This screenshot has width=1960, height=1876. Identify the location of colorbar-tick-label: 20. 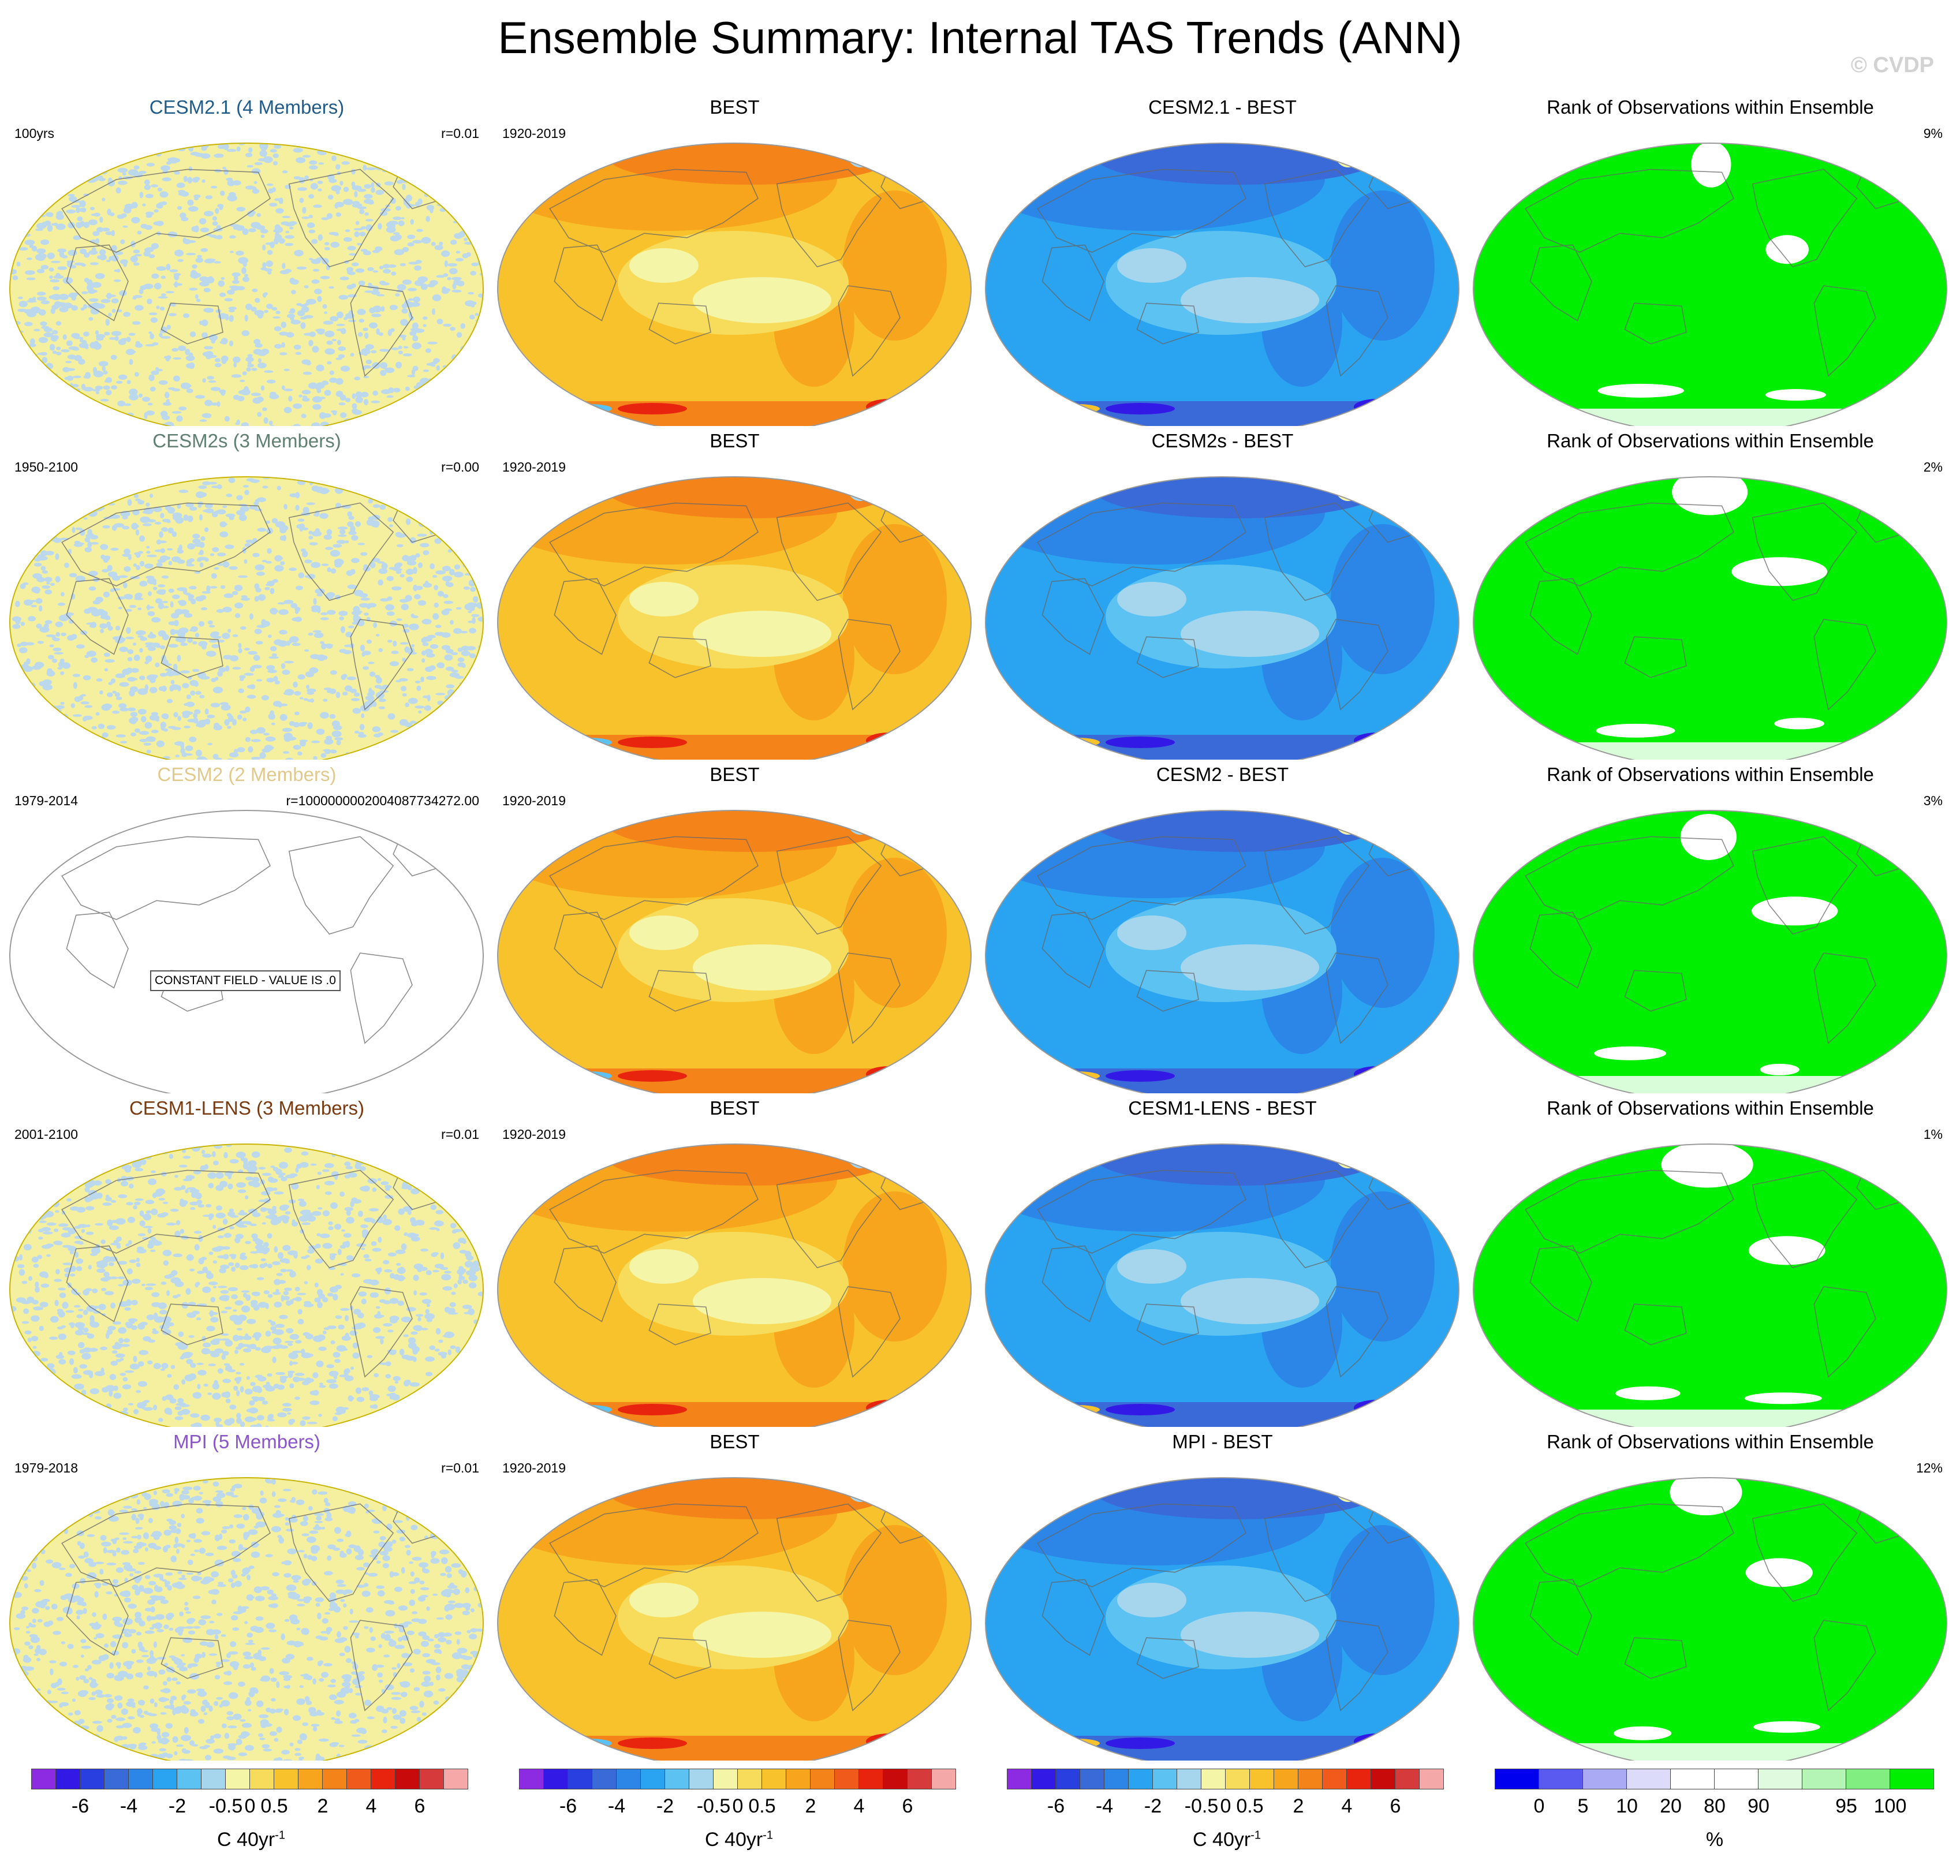
(1671, 1806).